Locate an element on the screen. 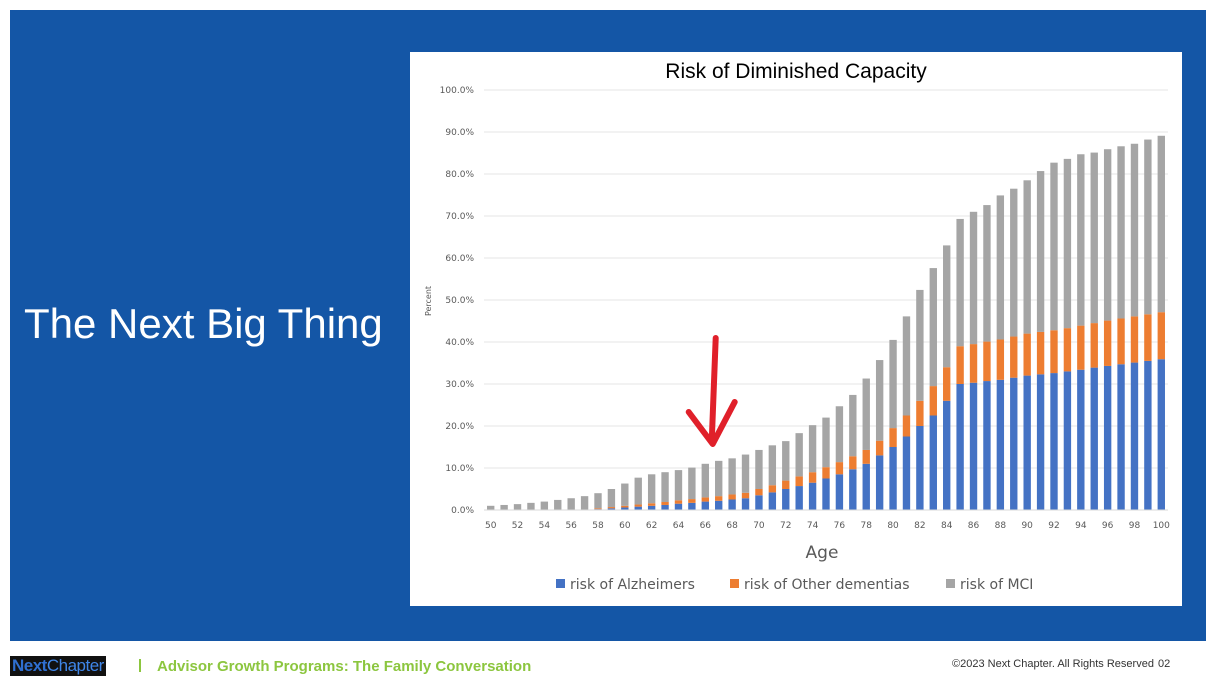  x-tick-label: 80 is located at coordinates (893, 526).